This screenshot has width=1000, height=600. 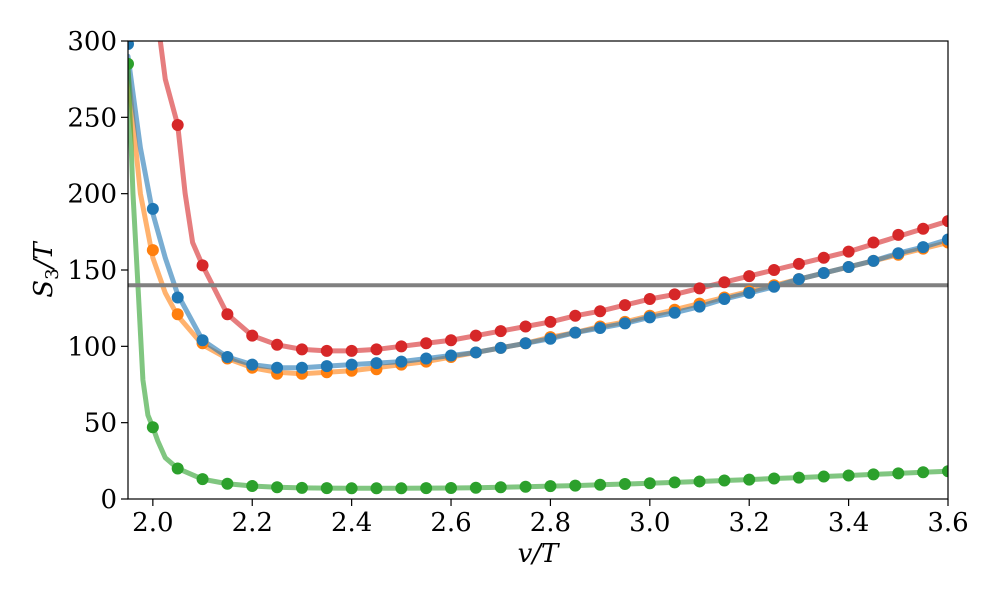 I want to click on x-tick-label: 2.0, so click(x=152, y=523).